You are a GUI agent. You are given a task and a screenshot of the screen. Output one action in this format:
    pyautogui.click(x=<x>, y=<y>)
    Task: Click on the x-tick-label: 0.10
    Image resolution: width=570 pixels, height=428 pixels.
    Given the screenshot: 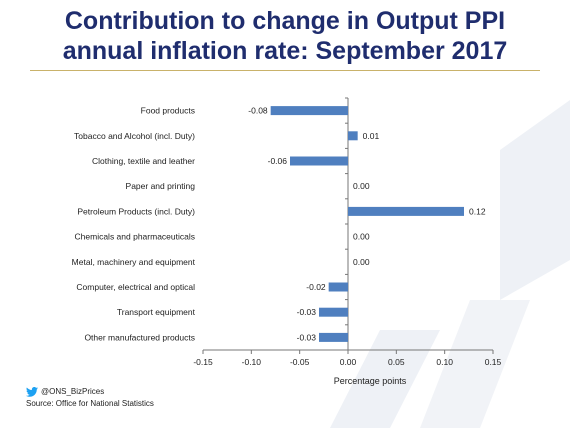 What is the action you would take?
    pyautogui.click(x=444, y=362)
    